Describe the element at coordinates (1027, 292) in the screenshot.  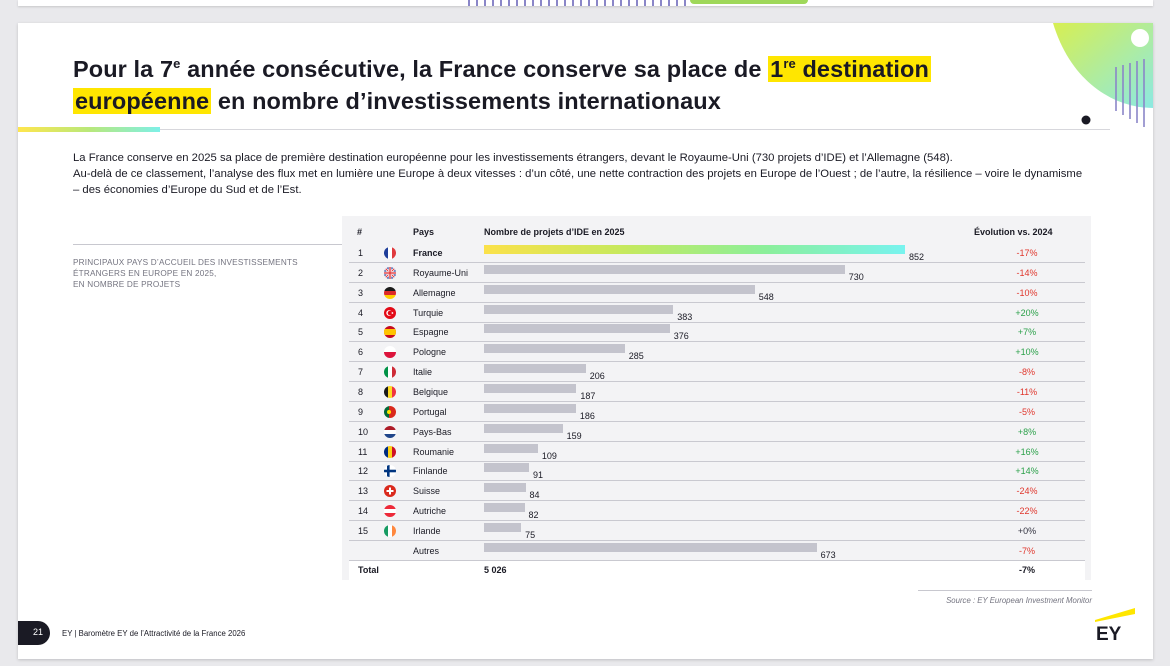
I see `evolution-value: -10%` at that location.